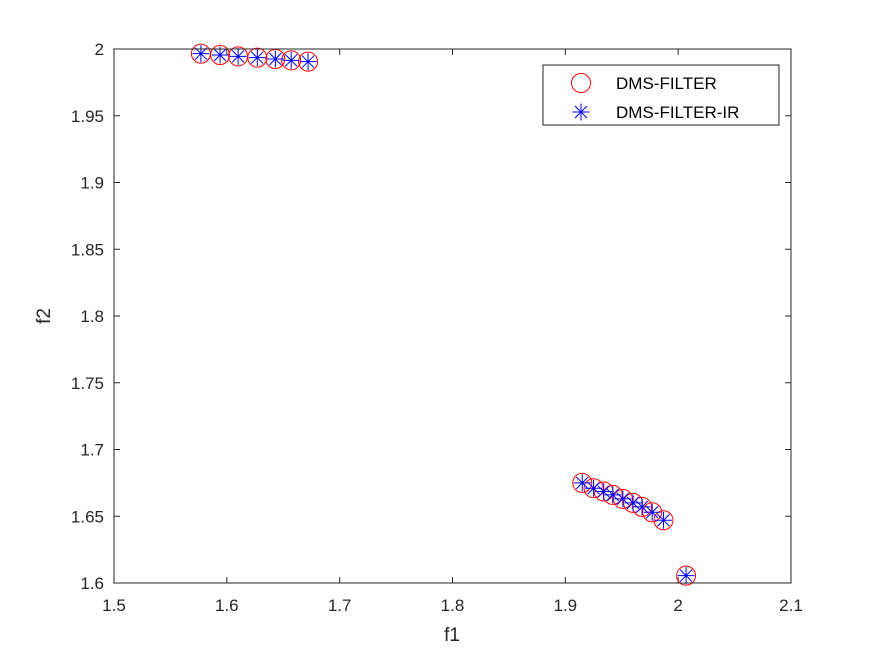  I want to click on legend-marker-asterisk, so click(581, 112).